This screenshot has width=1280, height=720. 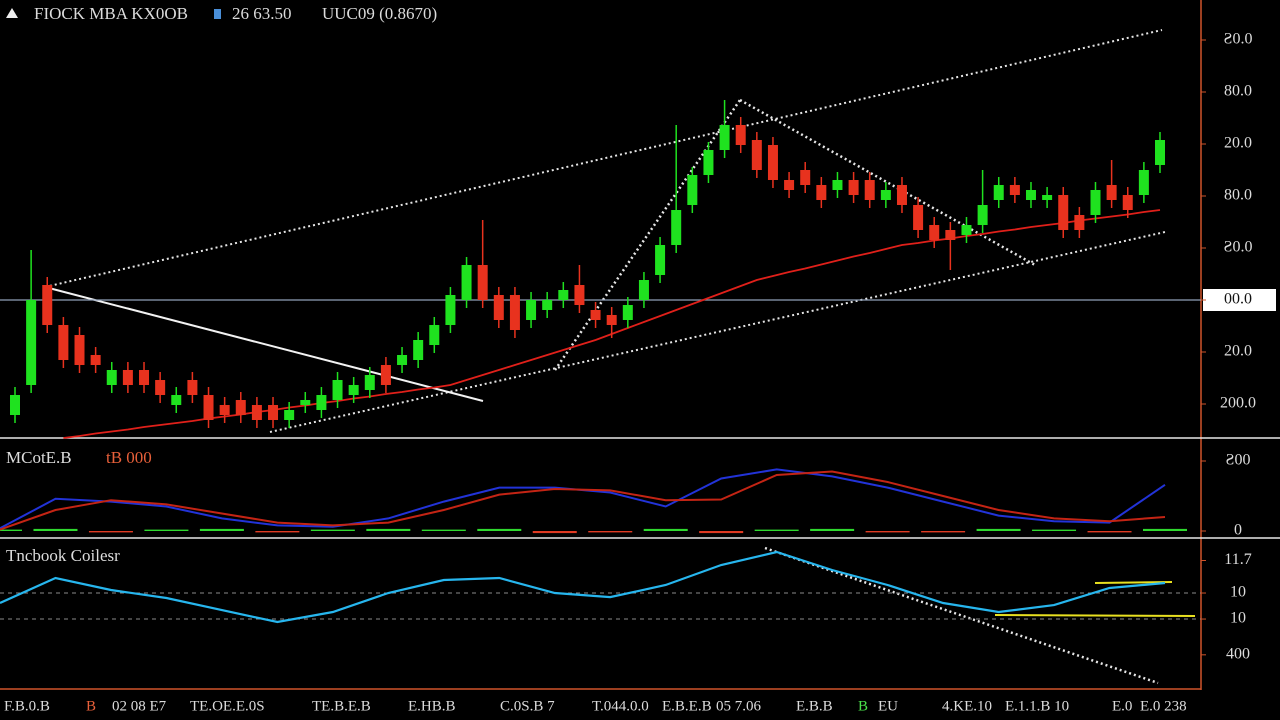 What do you see at coordinates (1237, 559) in the screenshot?
I see `y-tick-label: 11.7` at bounding box center [1237, 559].